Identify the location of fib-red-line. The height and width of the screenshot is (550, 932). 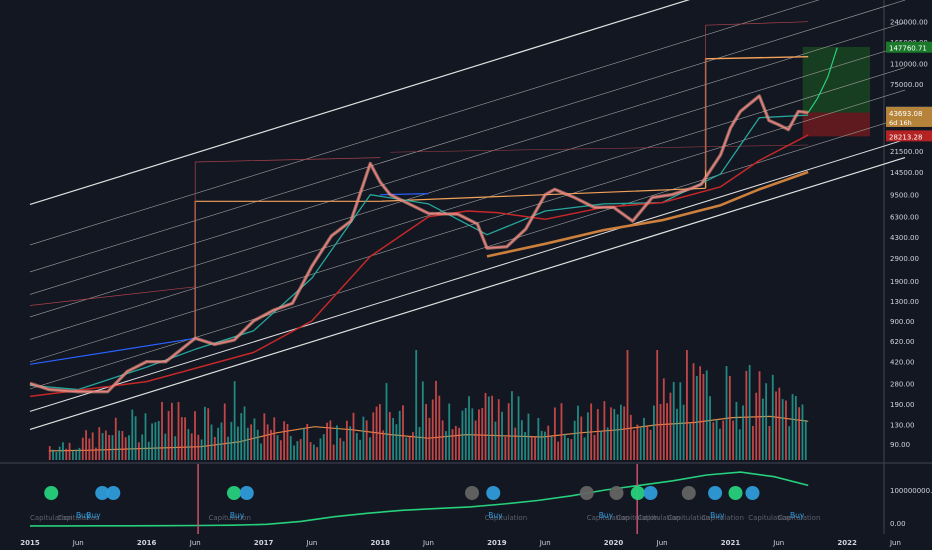
(757, 96).